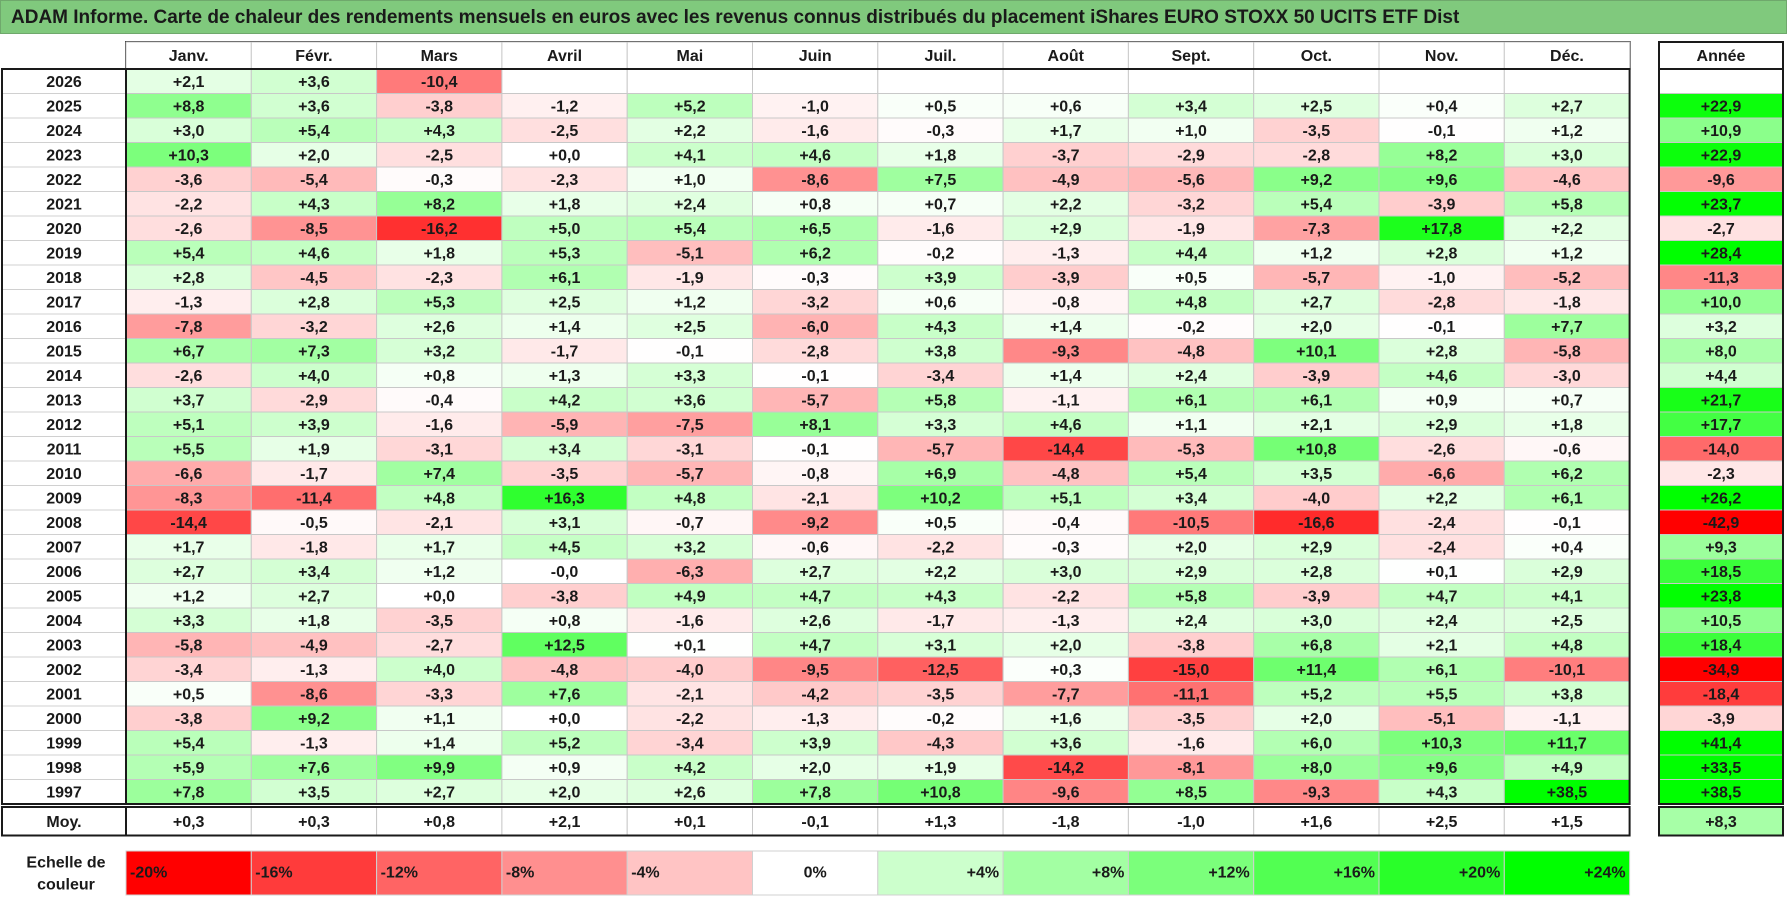 Image resolution: width=1787 pixels, height=912 pixels. What do you see at coordinates (941, 278) in the screenshot?
I see `cell-value: +3,9` at bounding box center [941, 278].